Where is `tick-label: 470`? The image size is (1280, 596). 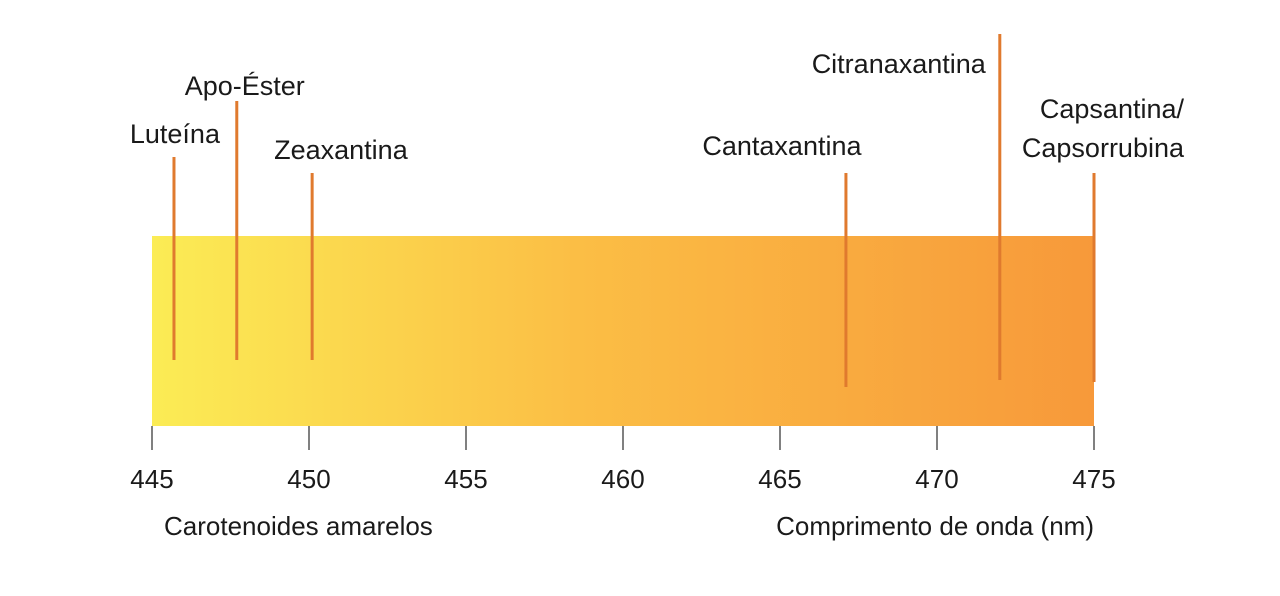
tick-label: 470 is located at coordinates (936, 479).